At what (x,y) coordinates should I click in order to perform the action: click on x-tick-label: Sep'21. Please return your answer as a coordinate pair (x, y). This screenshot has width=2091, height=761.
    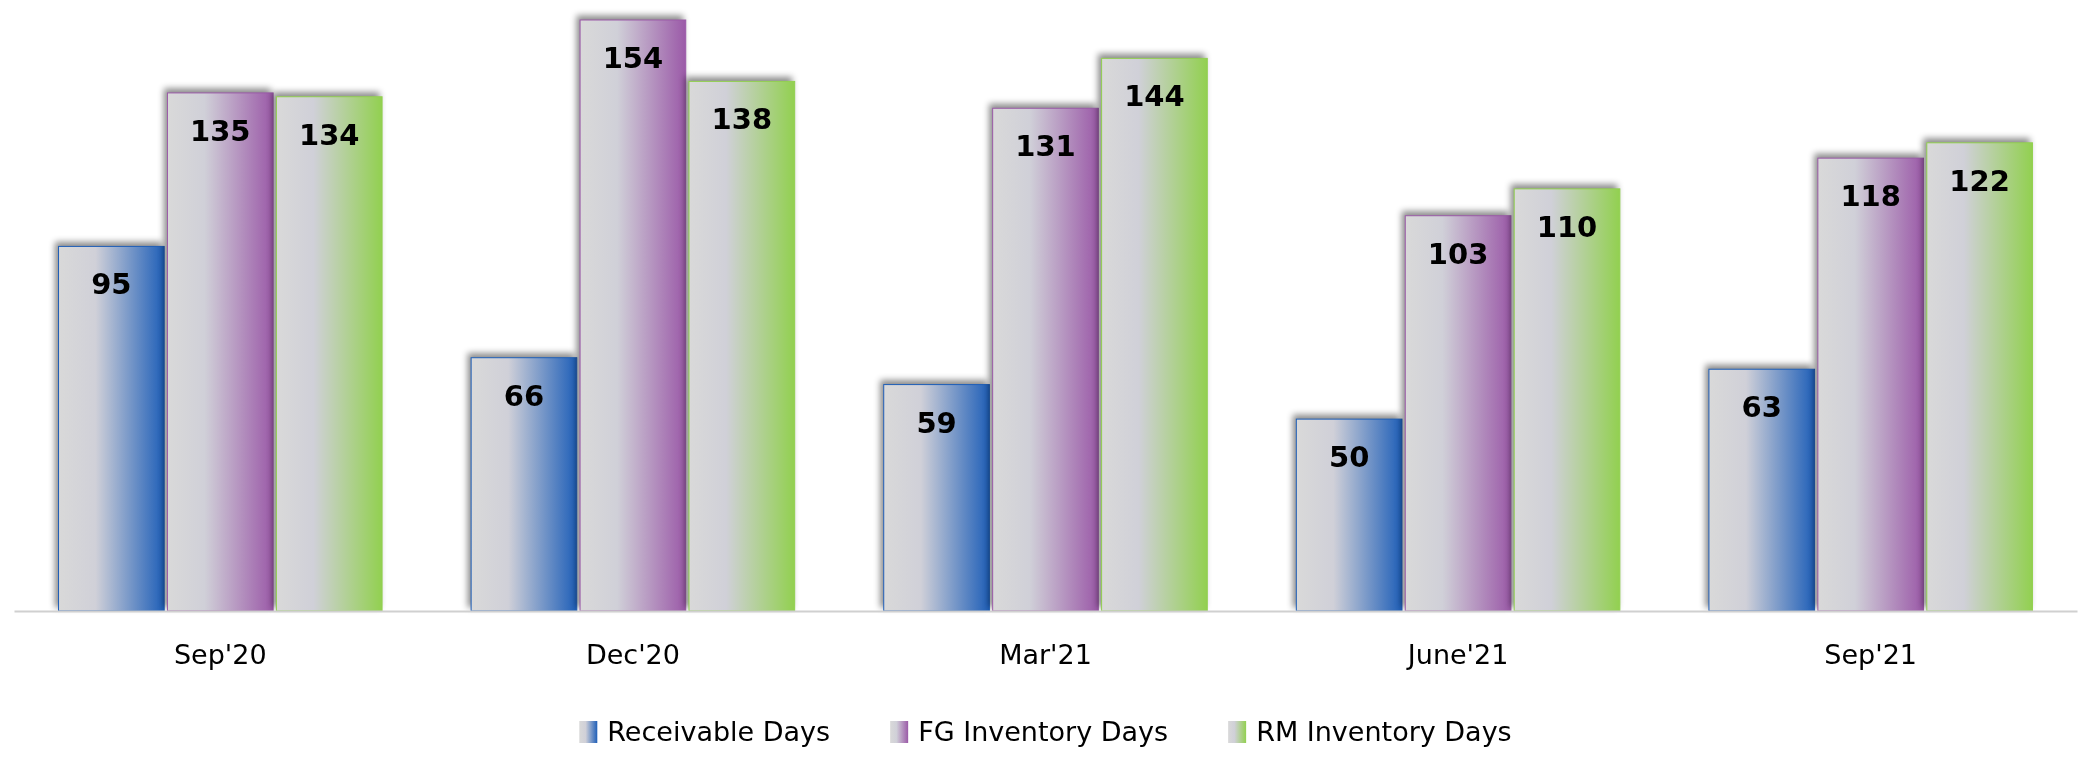
    Looking at the image, I should click on (1871, 655).